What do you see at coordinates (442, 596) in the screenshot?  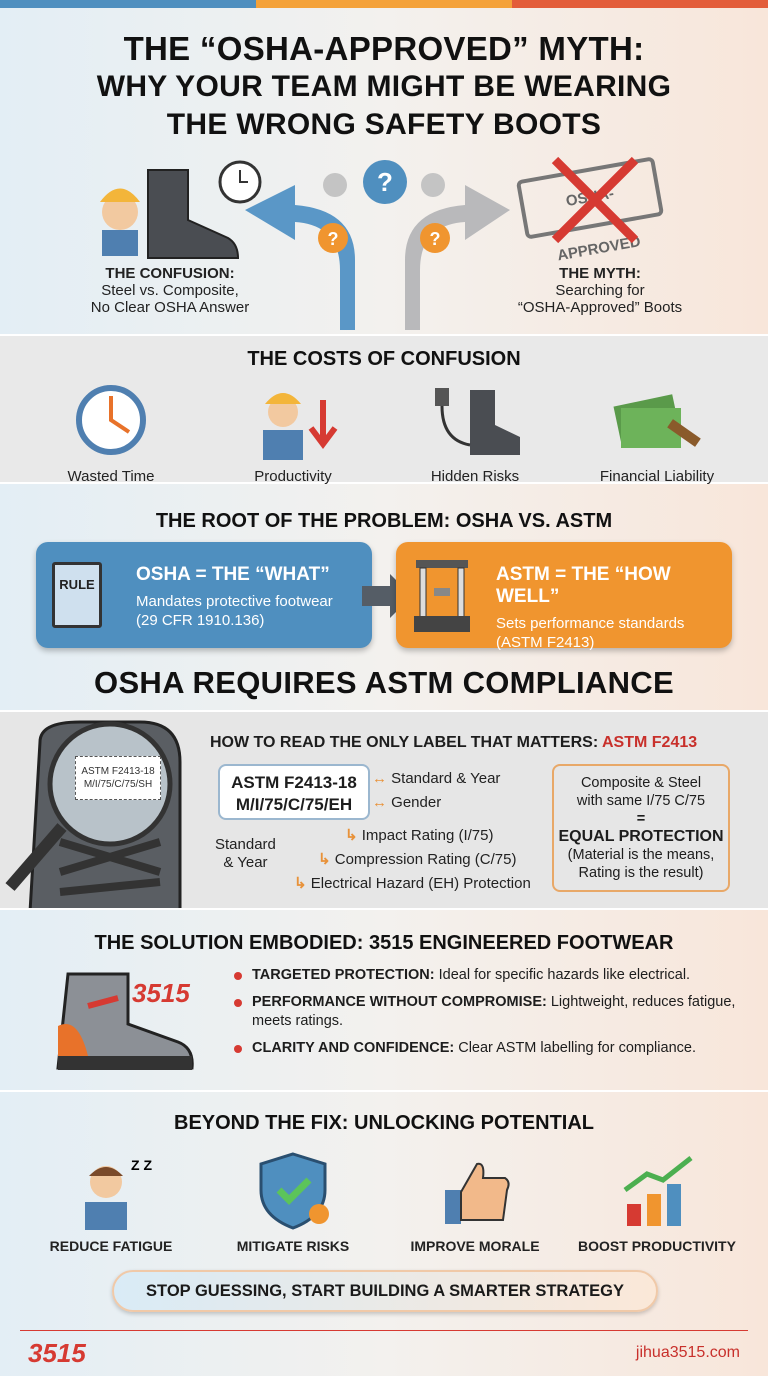 I see `testing-machine-icon` at bounding box center [442, 596].